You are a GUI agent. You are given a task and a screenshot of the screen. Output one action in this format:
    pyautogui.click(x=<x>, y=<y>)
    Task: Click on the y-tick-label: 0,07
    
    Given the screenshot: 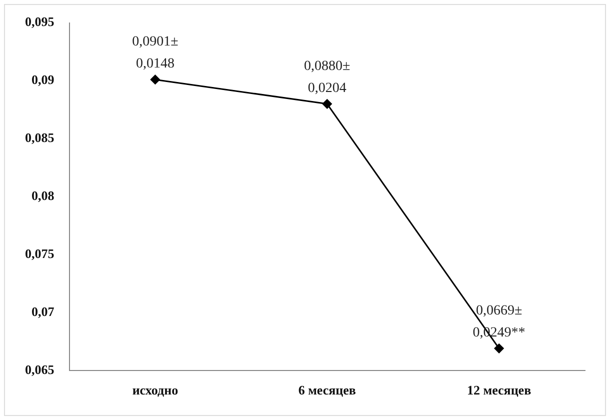 What is the action you would take?
    pyautogui.click(x=43, y=311)
    